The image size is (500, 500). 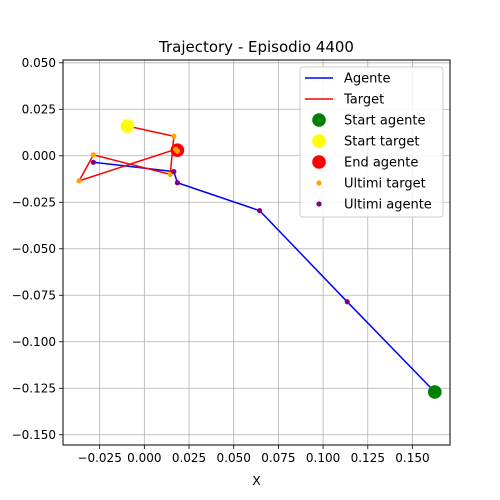 What do you see at coordinates (412, 458) in the screenshot?
I see `x-tick-label: 0.150` at bounding box center [412, 458].